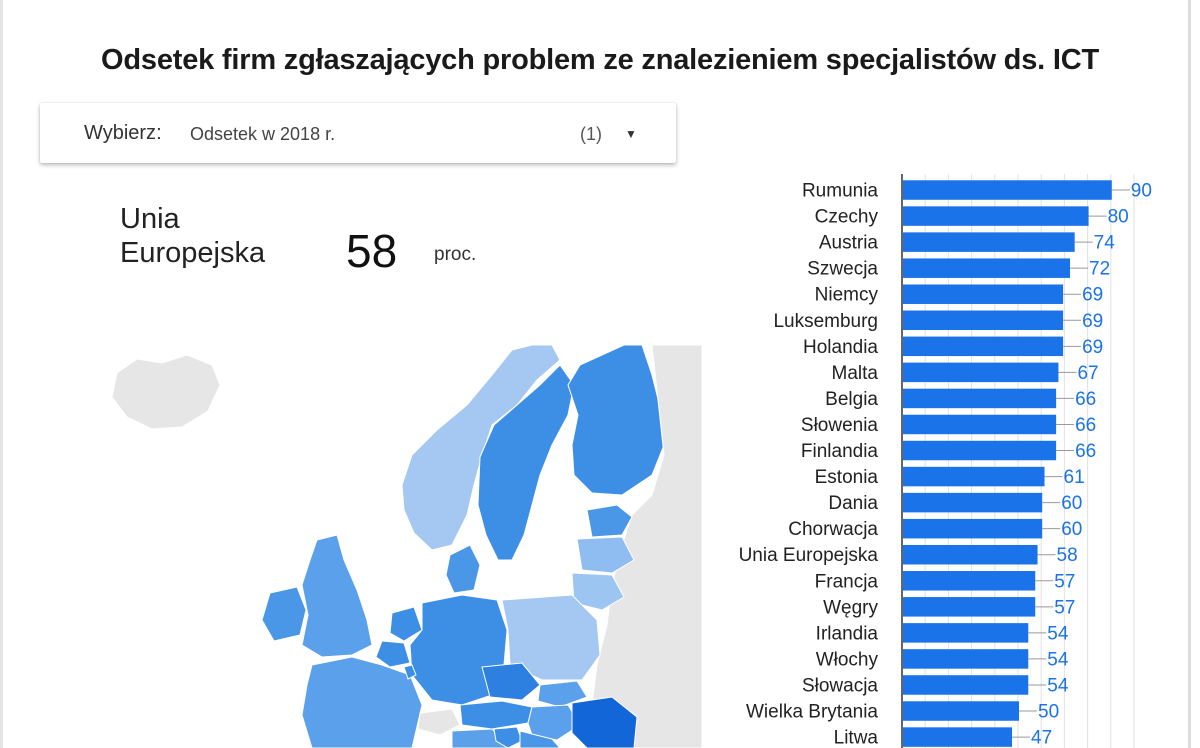 The image size is (1200, 748). I want to click on map-denmark, so click(463, 569).